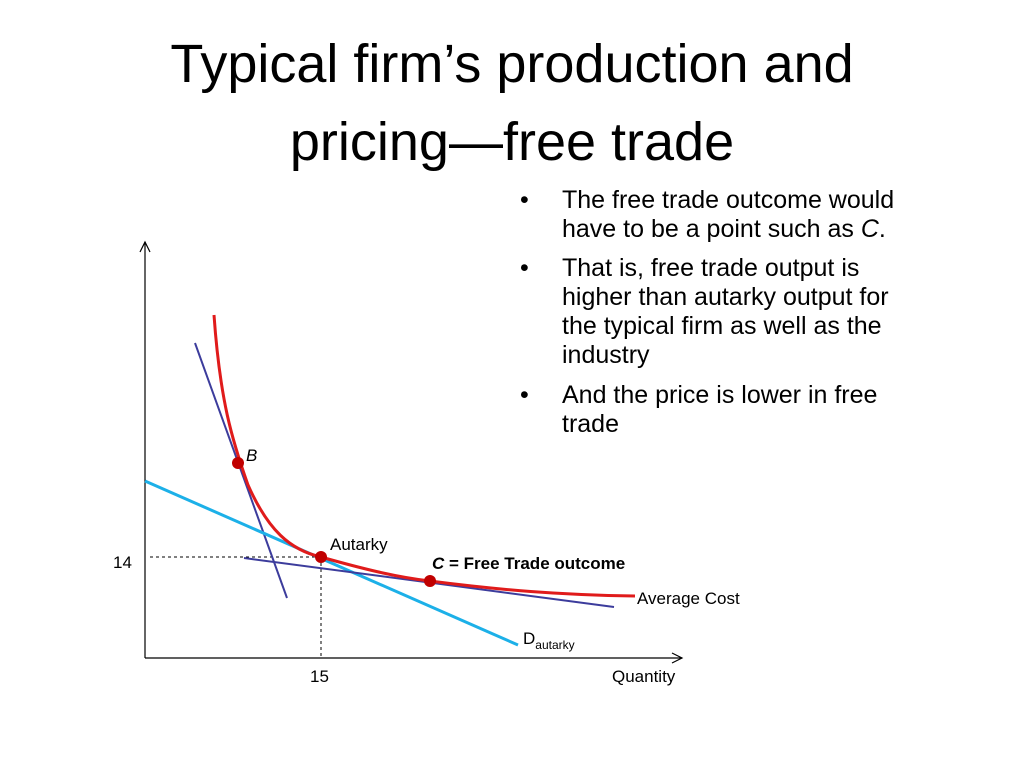 The width and height of the screenshot is (1024, 768). I want to click on bullet-text: And the price is lower in free, so click(719, 395).